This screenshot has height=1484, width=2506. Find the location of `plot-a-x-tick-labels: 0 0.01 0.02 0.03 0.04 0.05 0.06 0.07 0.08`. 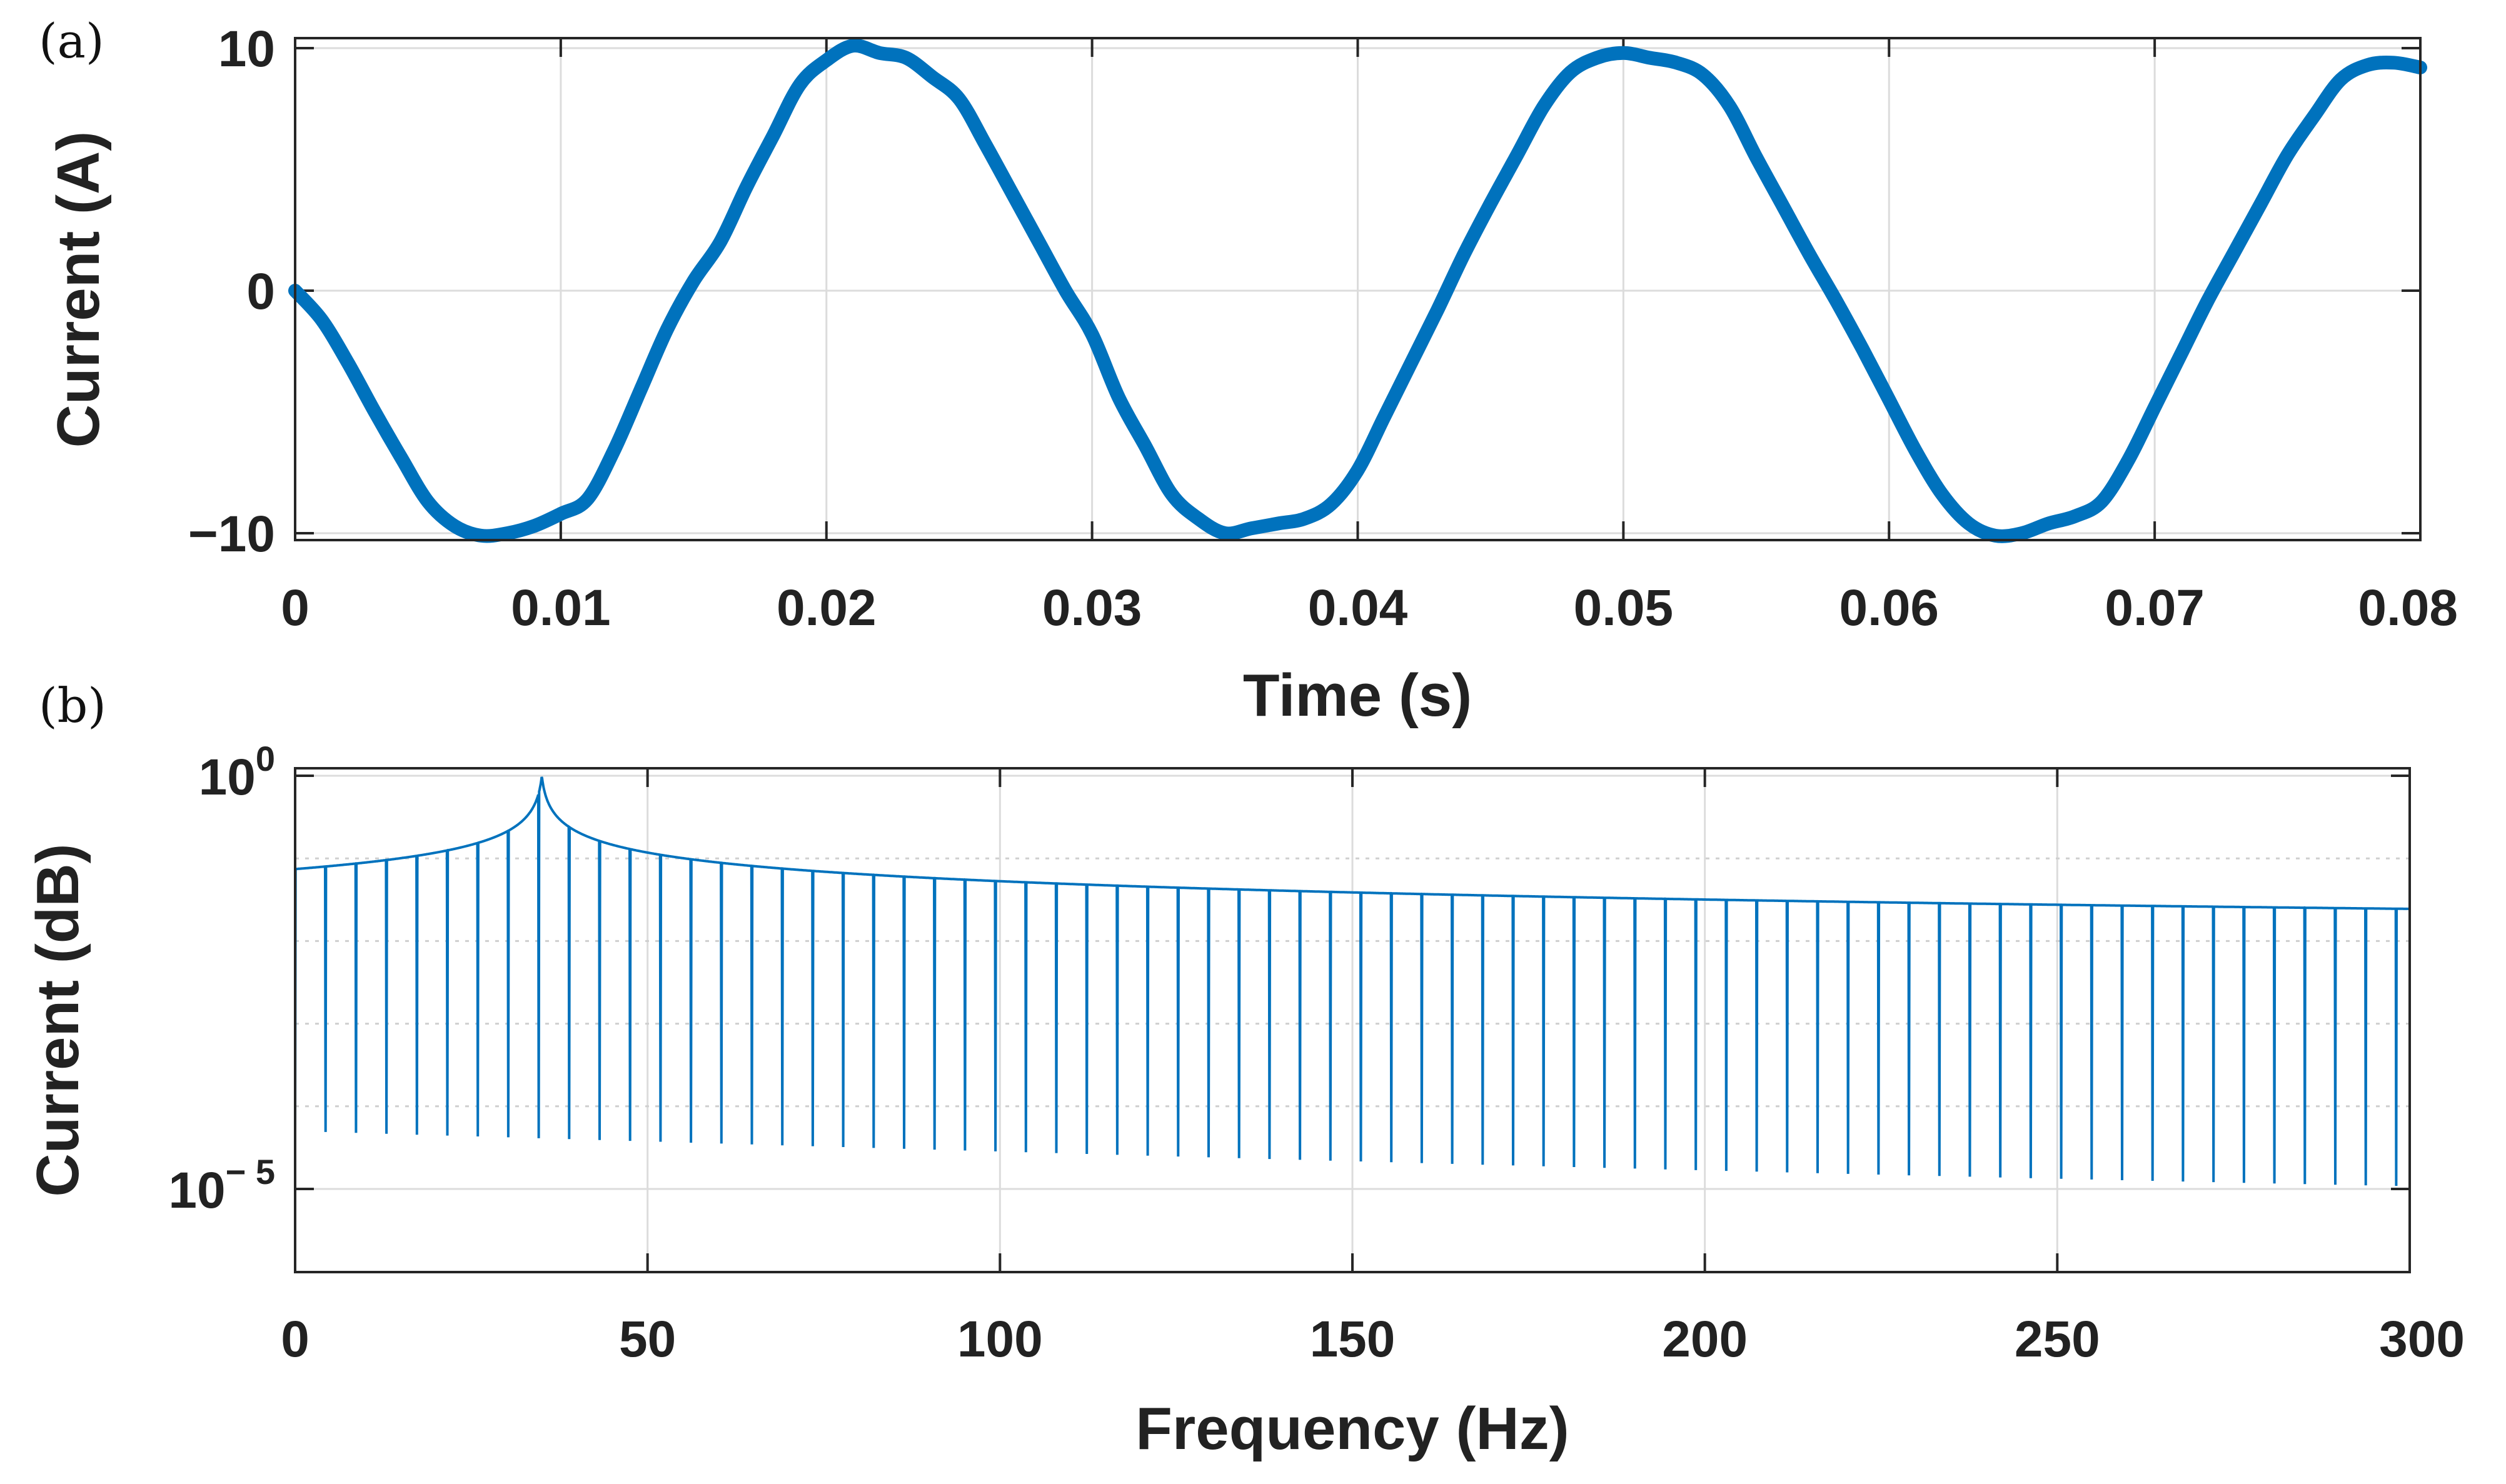

plot-a-x-tick-labels: 0 0.01 0.02 0.03 0.04 0.05 0.06 0.07 0.08 is located at coordinates (1370, 607).